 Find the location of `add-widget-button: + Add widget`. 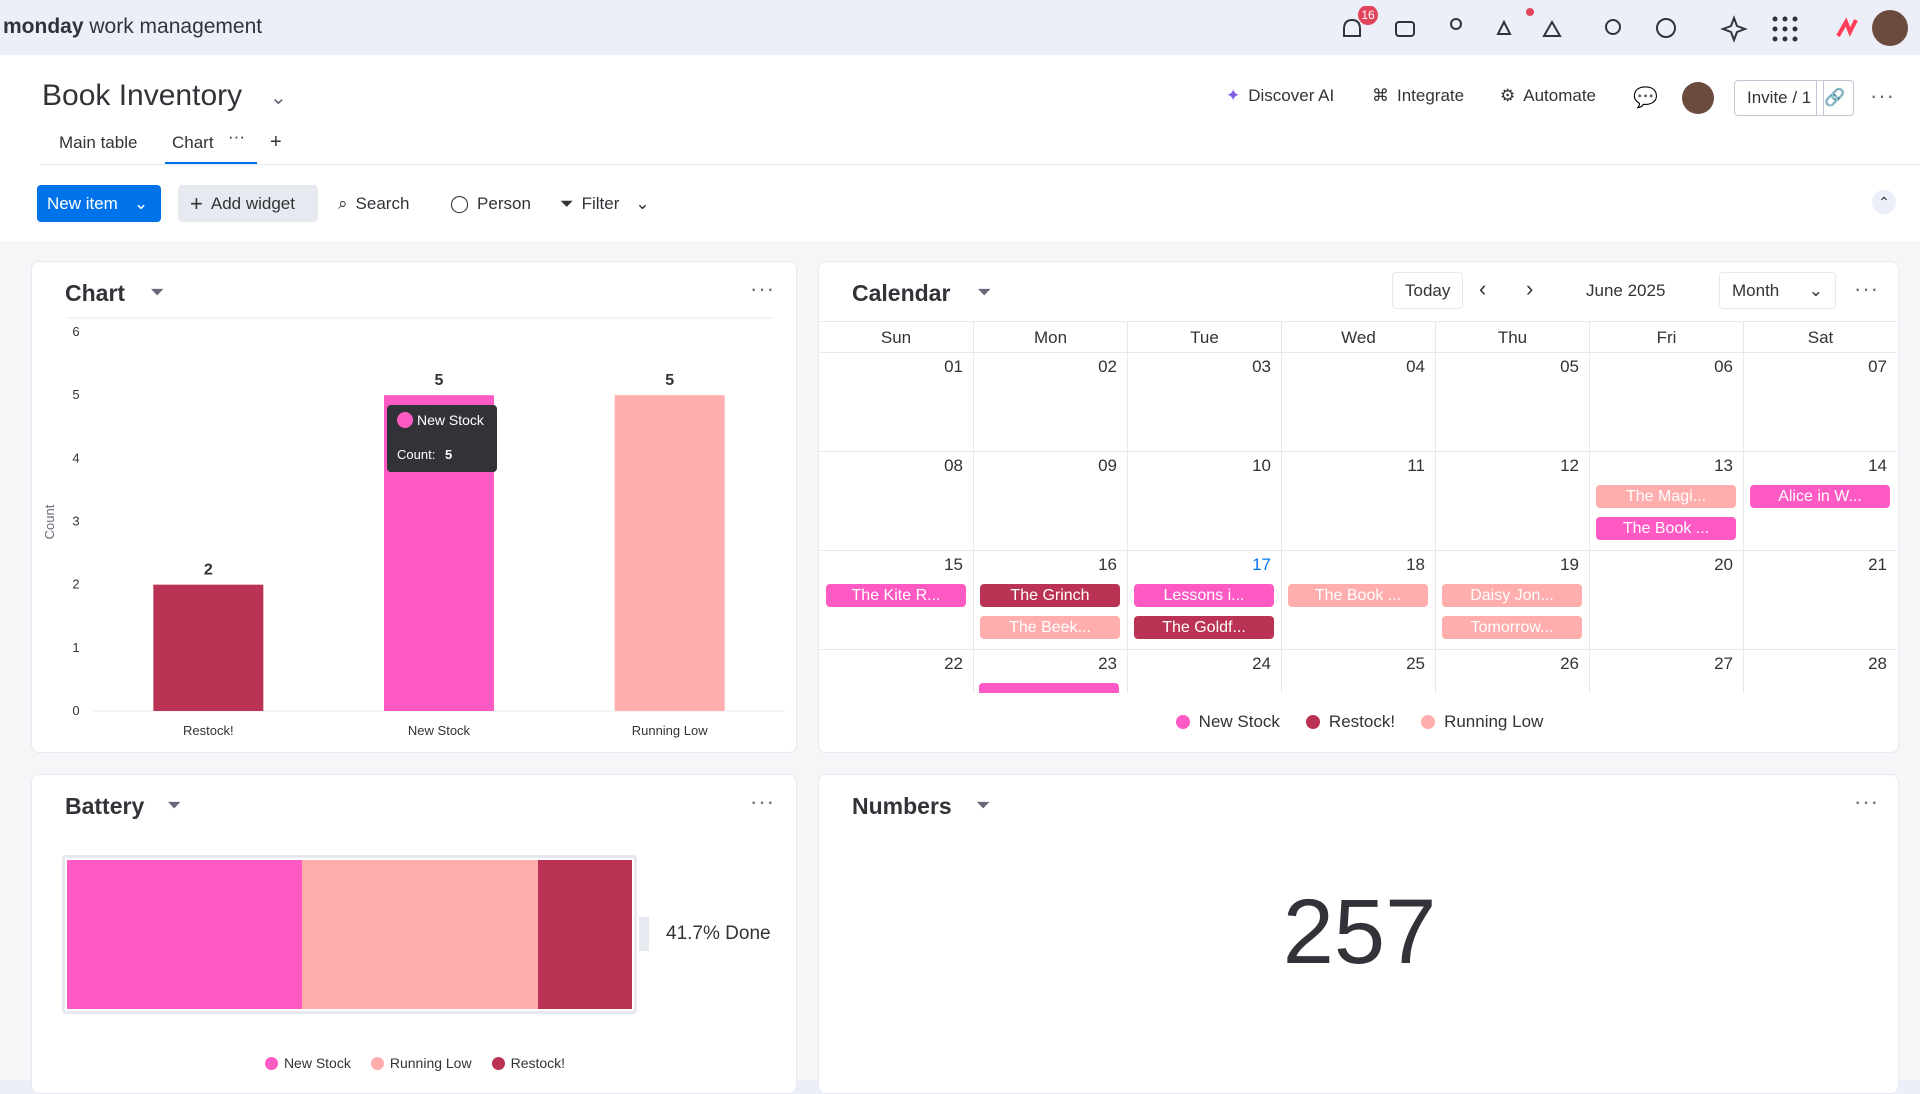

add-widget-button: + Add widget is located at coordinates (248, 203).